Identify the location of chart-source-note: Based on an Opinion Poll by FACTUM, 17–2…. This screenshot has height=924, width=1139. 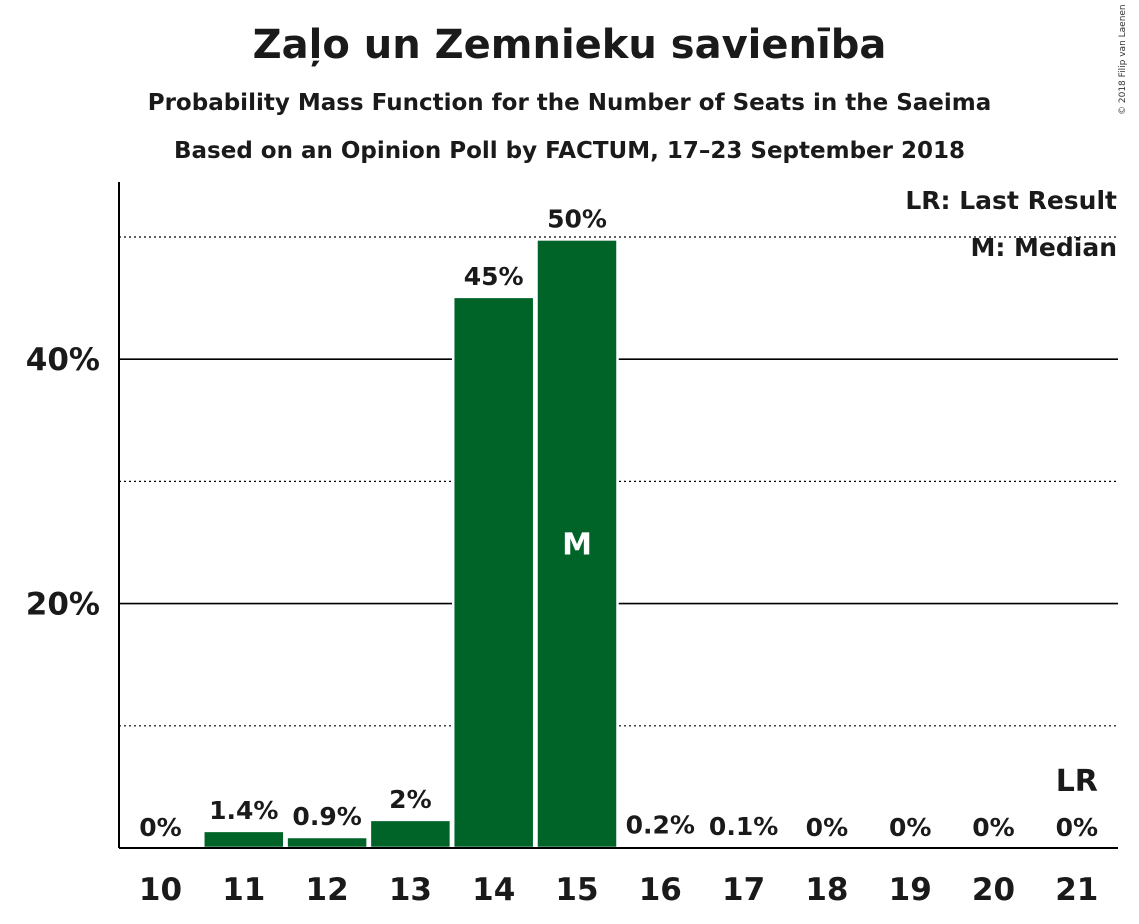
(569, 151).